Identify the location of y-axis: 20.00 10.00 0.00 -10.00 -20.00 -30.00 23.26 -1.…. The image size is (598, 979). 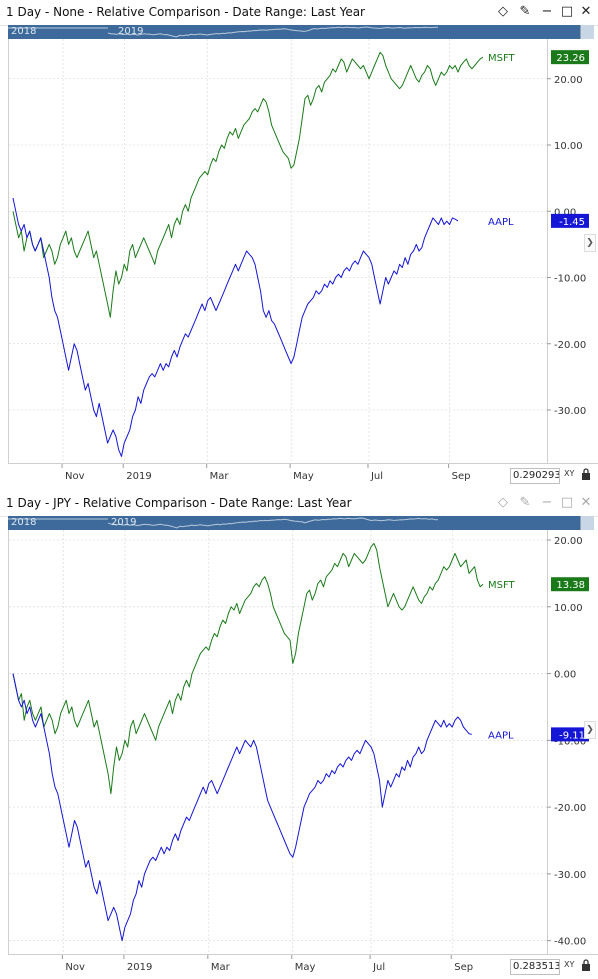
(572, 251).